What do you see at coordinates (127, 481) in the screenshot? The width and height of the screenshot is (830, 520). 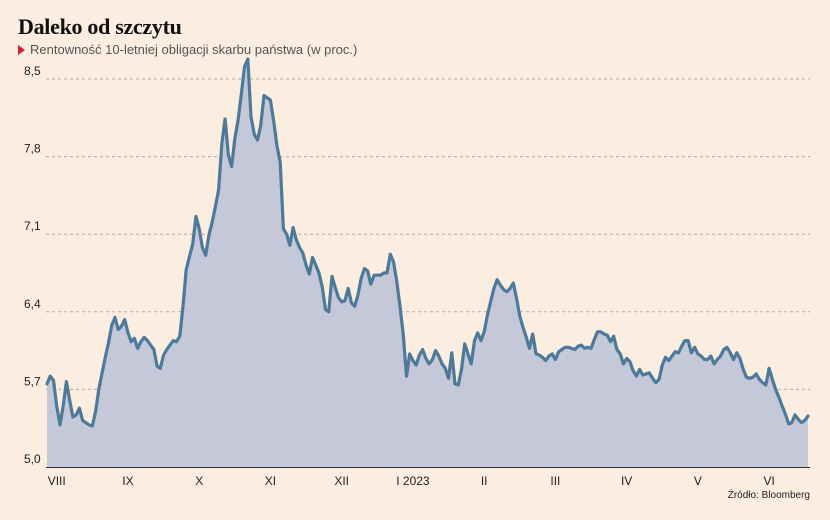 I see `x-tick-label: IX` at bounding box center [127, 481].